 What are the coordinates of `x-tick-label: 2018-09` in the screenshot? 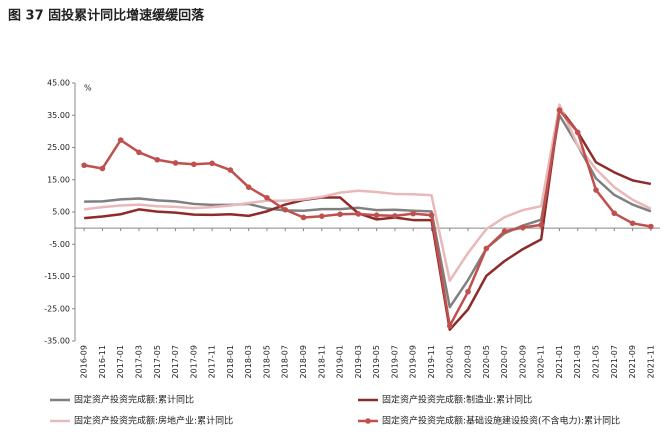 It's located at (303, 361).